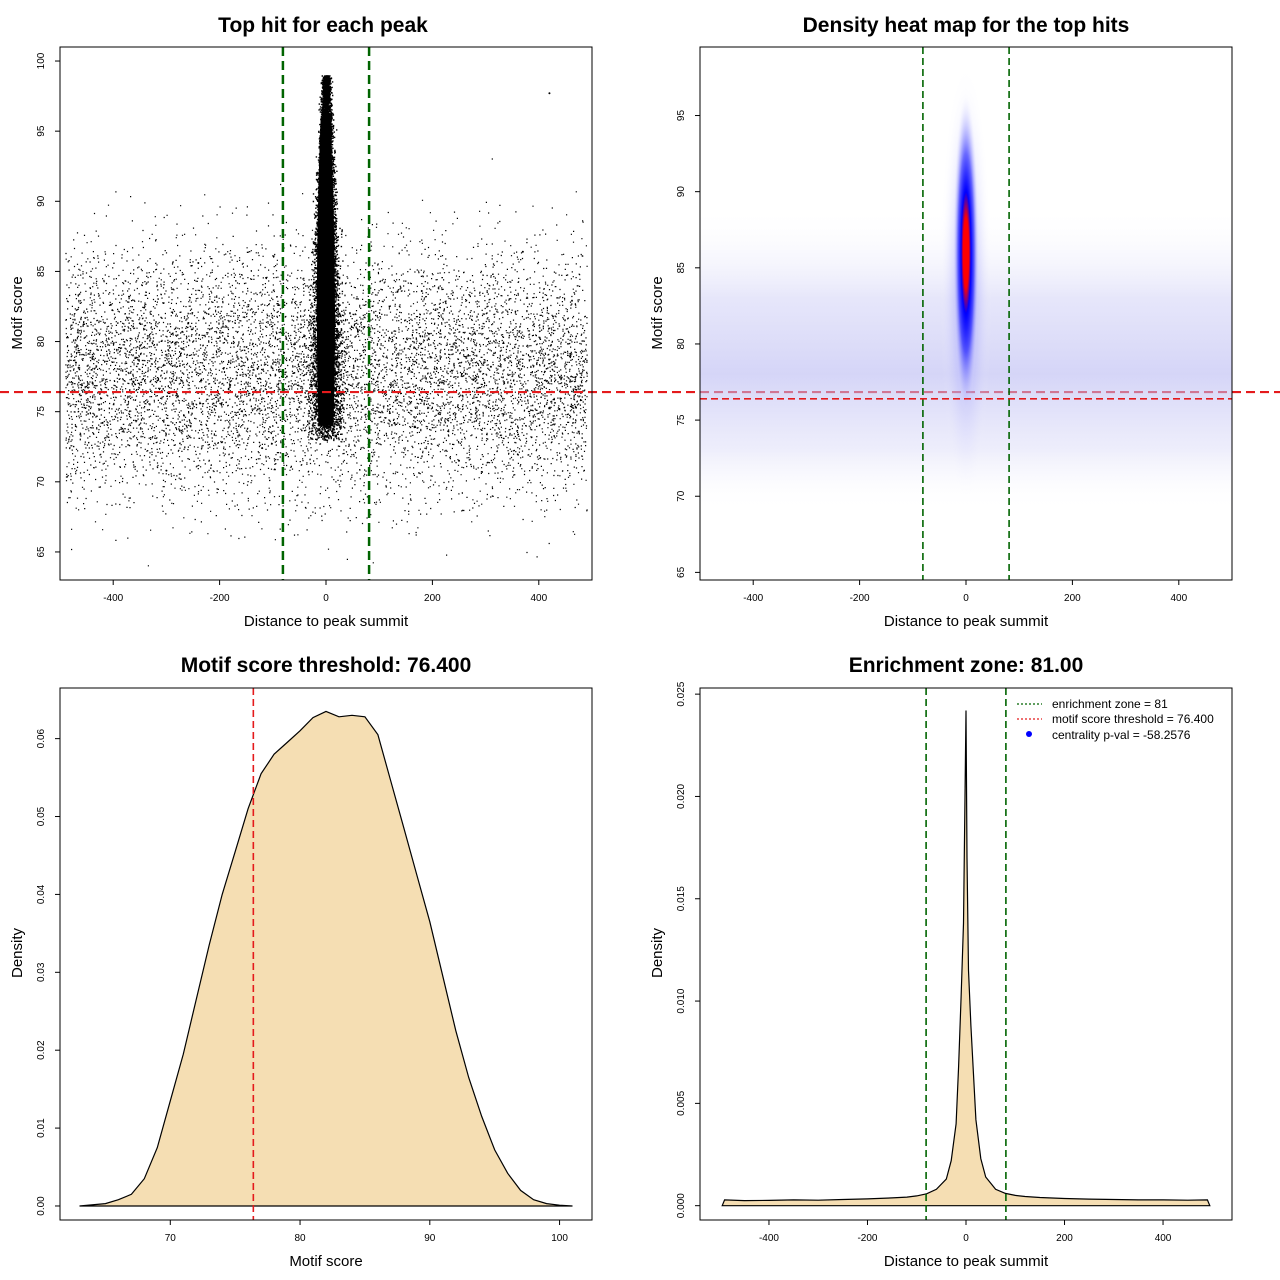  What do you see at coordinates (366, 1232) in the screenshot?
I see `x-axis: 70 80 90 100` at bounding box center [366, 1232].